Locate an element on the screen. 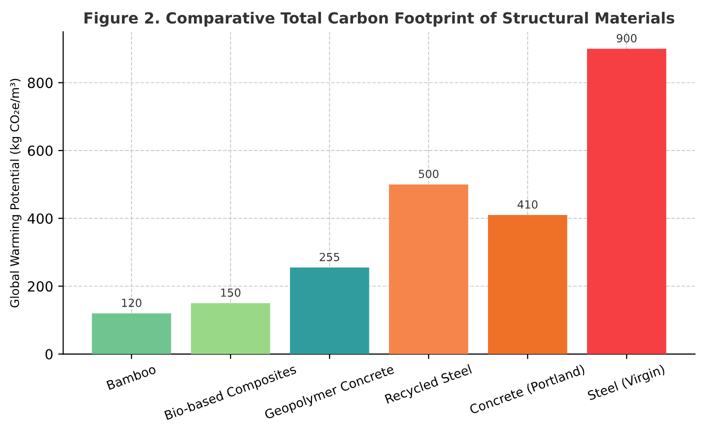 The image size is (702, 424). y-tick-label: 600 is located at coordinates (40, 150).